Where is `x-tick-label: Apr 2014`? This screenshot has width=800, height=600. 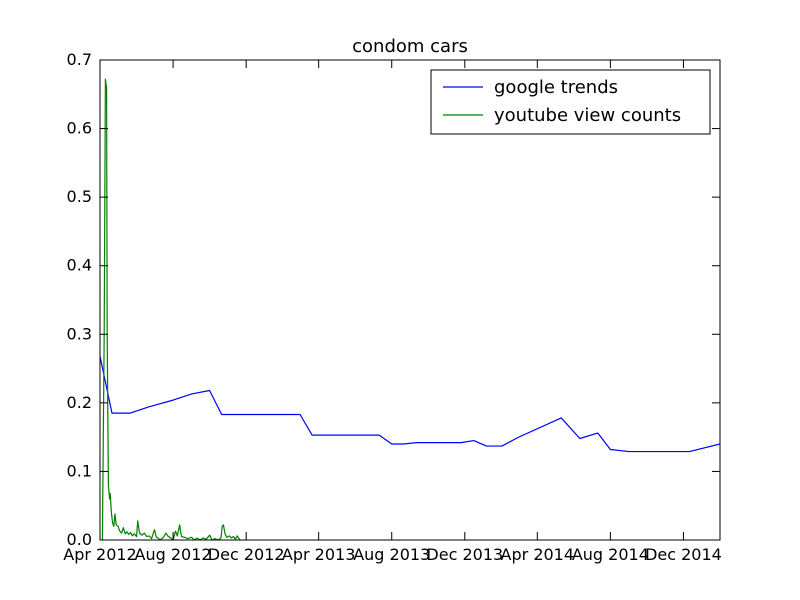 x-tick-label: Apr 2014 is located at coordinates (537, 554).